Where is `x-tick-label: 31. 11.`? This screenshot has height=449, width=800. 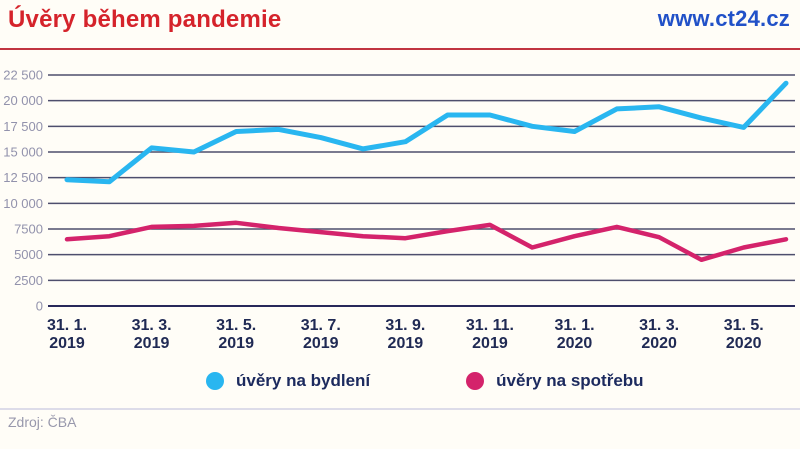
x-tick-label: 31. 11. is located at coordinates (490, 325).